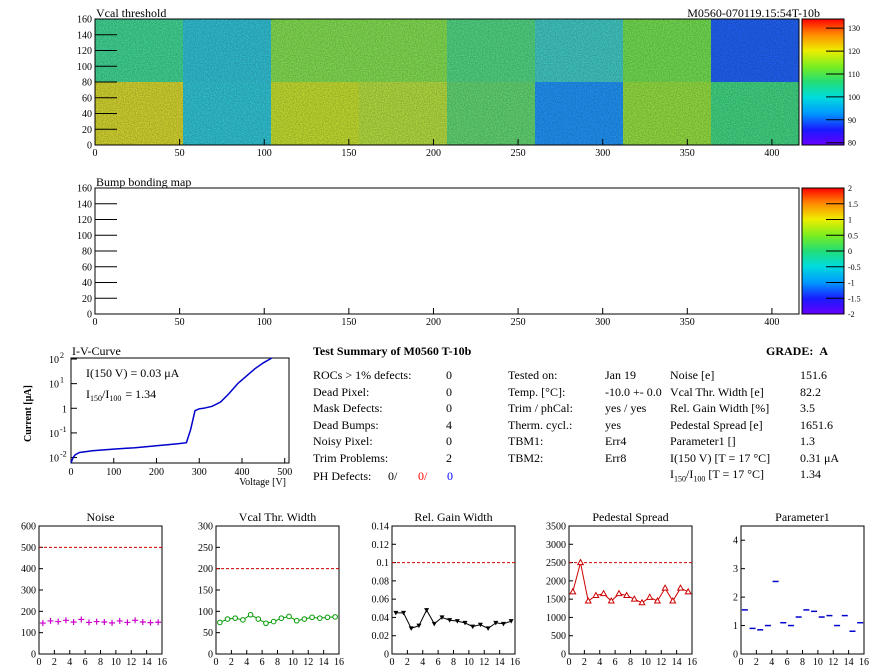 This screenshot has width=896, height=672. I want to click on roc-plot-y-tick-label: 0.12, so click(381, 545).